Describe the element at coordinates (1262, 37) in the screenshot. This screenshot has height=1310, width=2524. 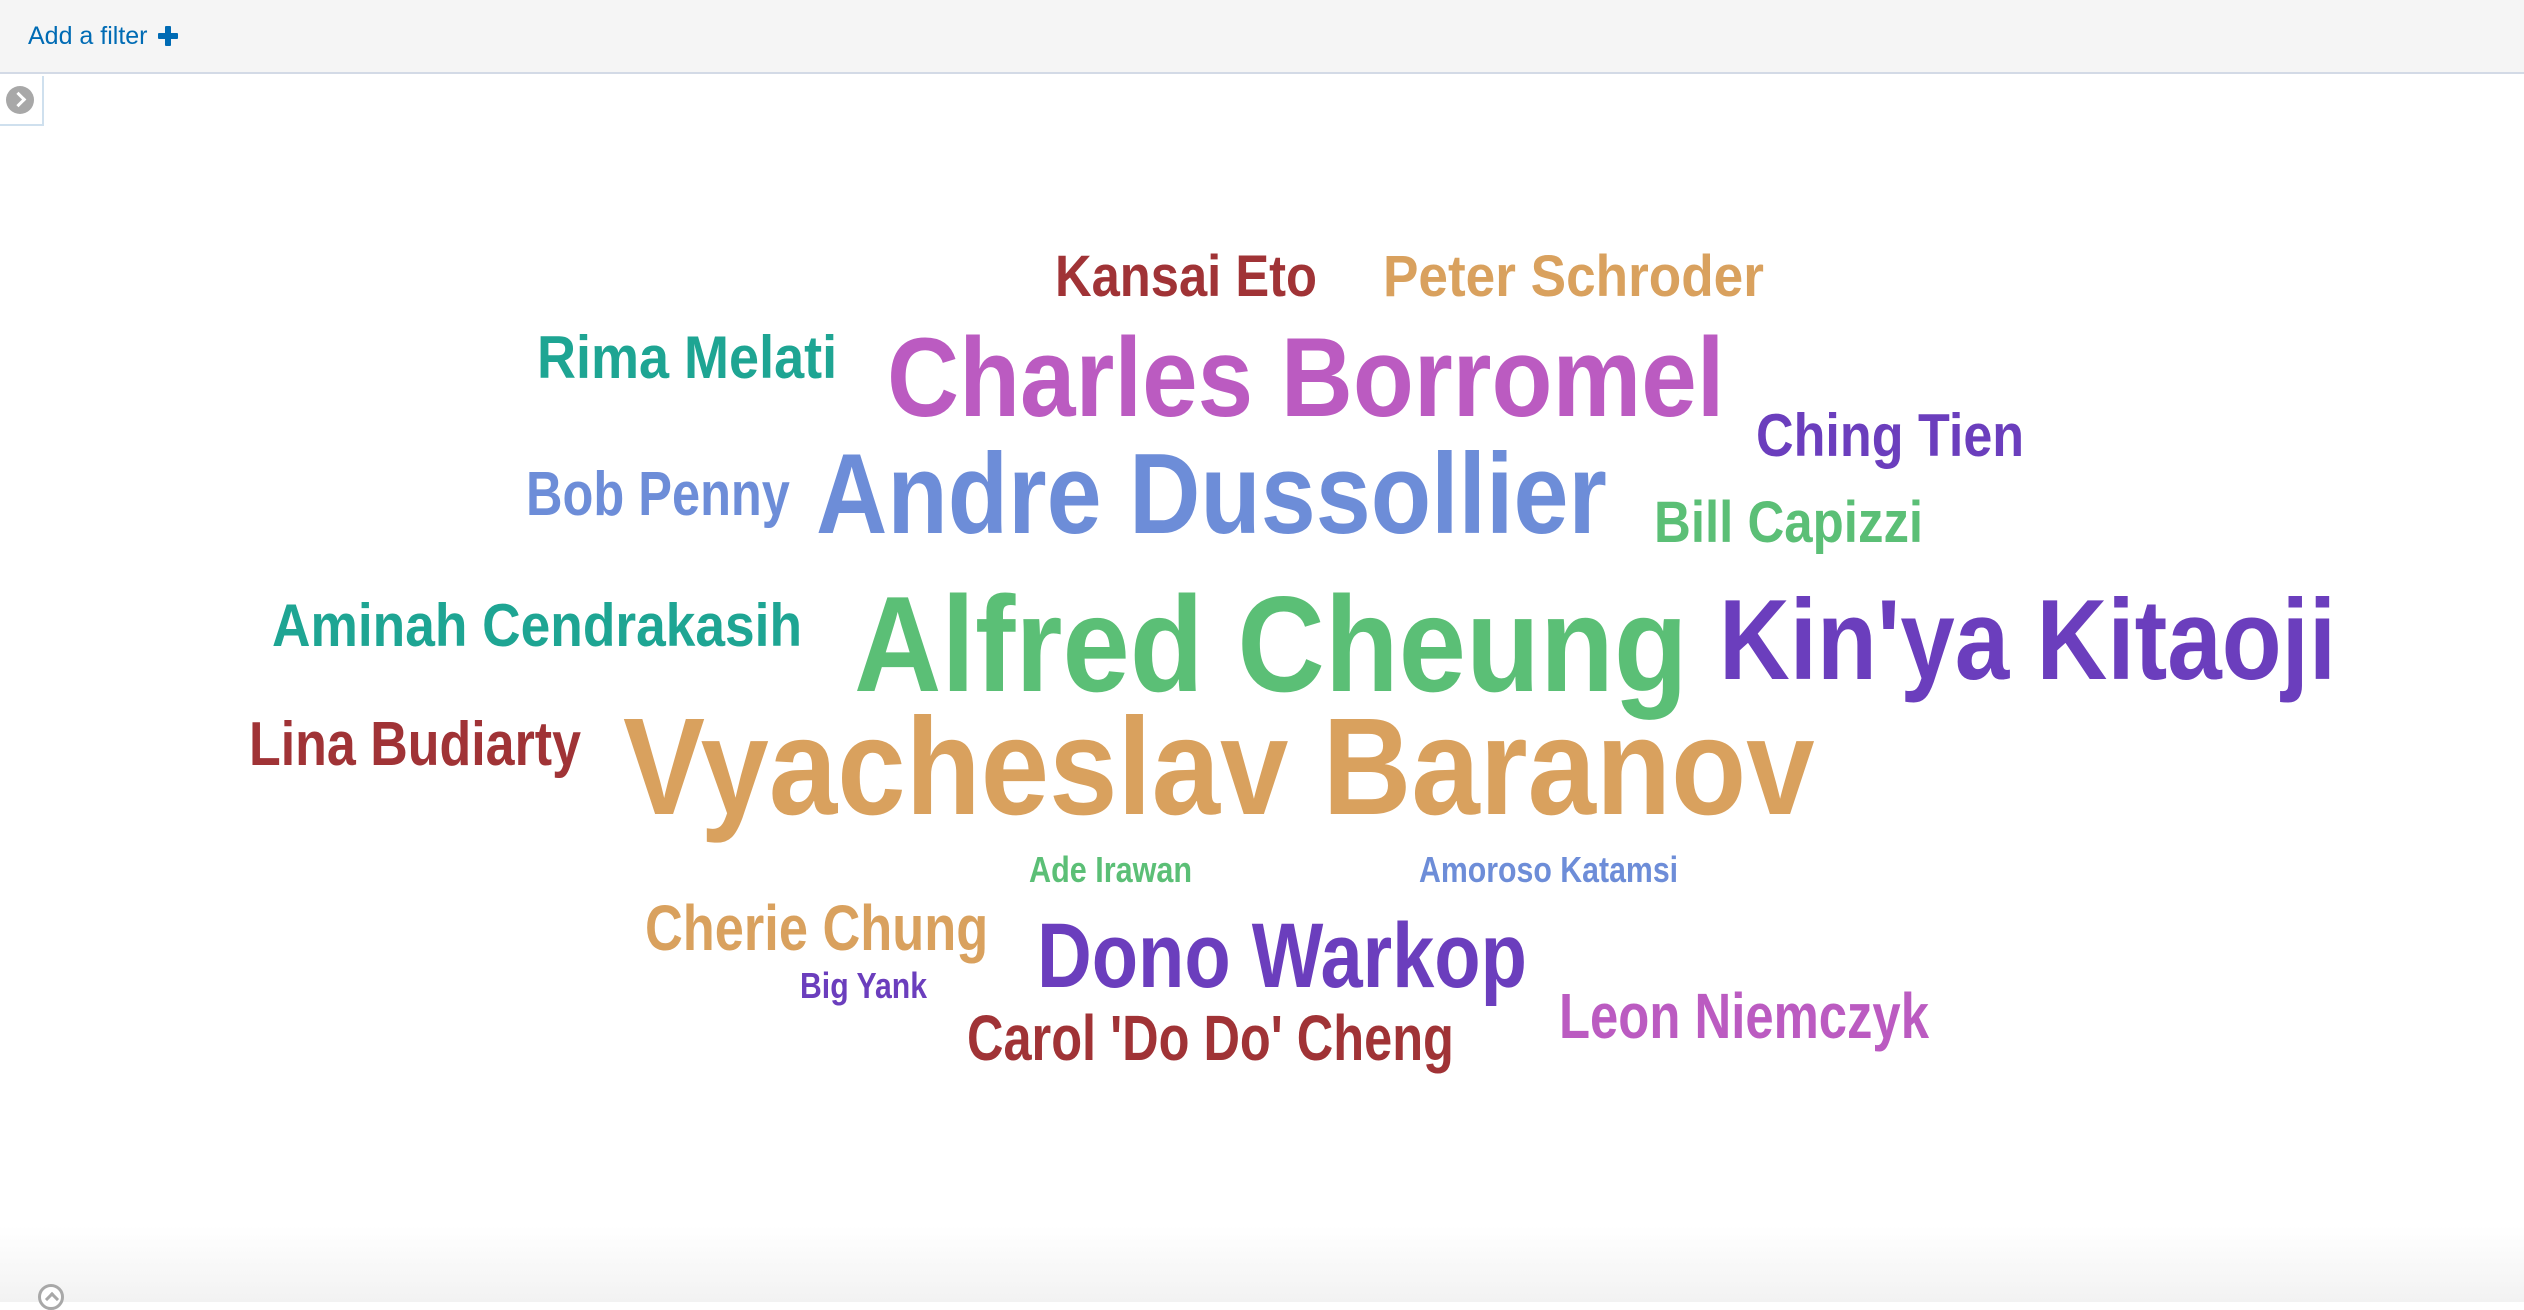
I see `filter-bar: Add a filter` at that location.